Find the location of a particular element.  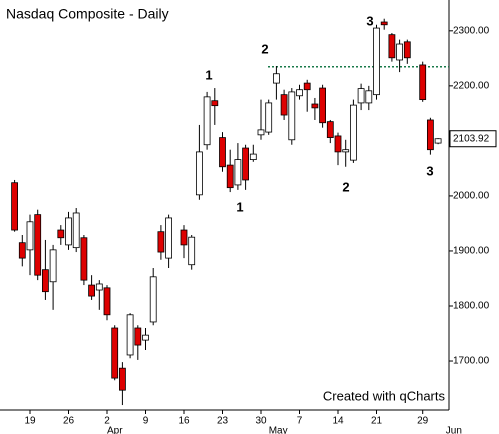

last-price-box is located at coordinates (473, 139).